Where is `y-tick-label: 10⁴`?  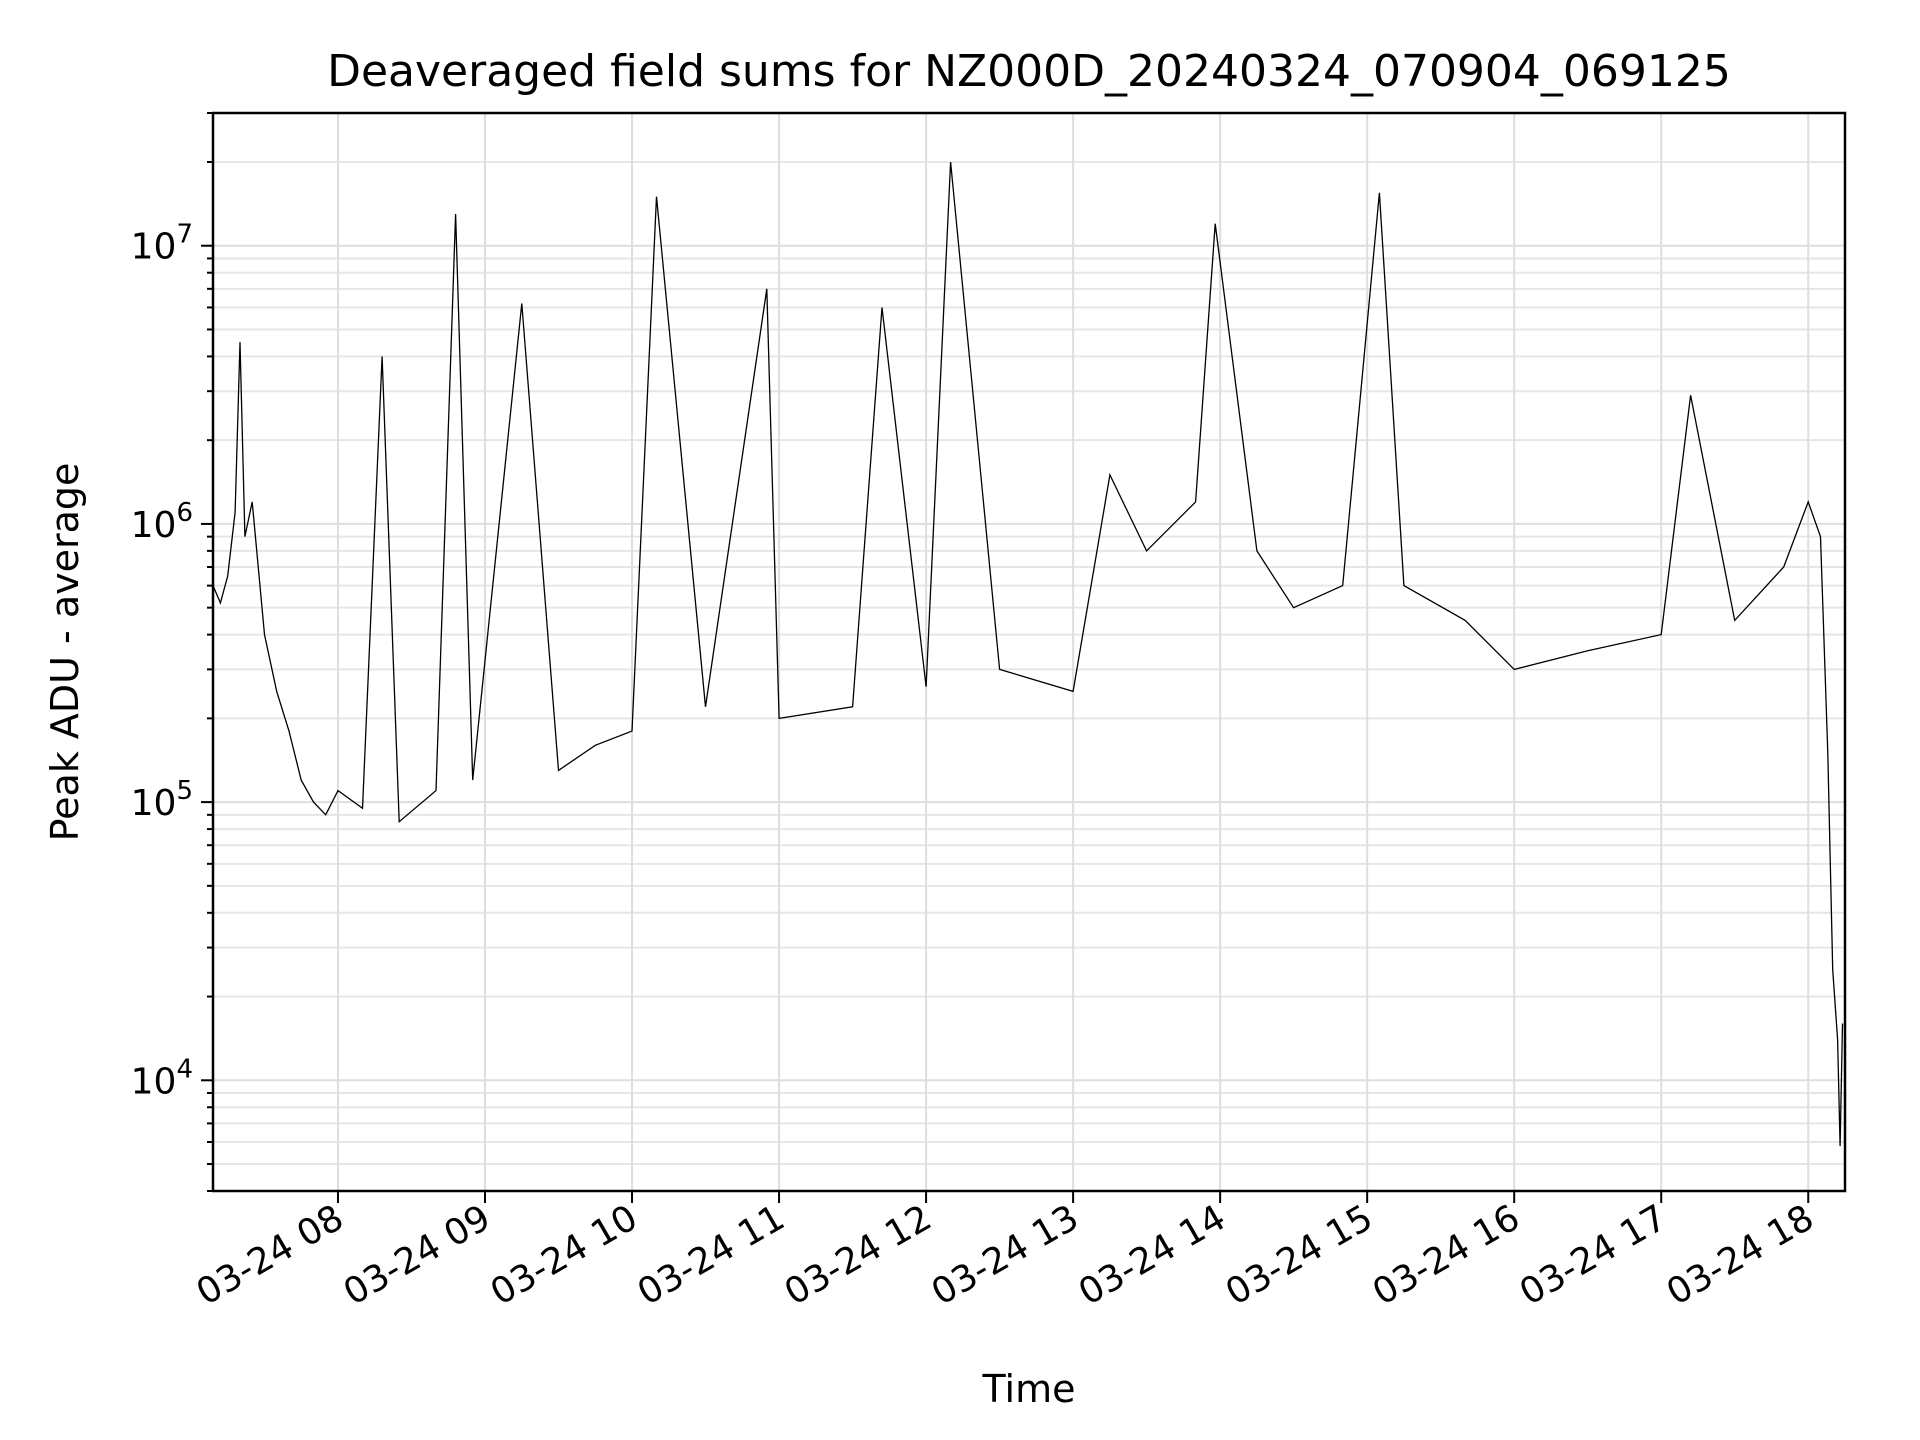 y-tick-label: 10⁴ is located at coordinates (162, 1078).